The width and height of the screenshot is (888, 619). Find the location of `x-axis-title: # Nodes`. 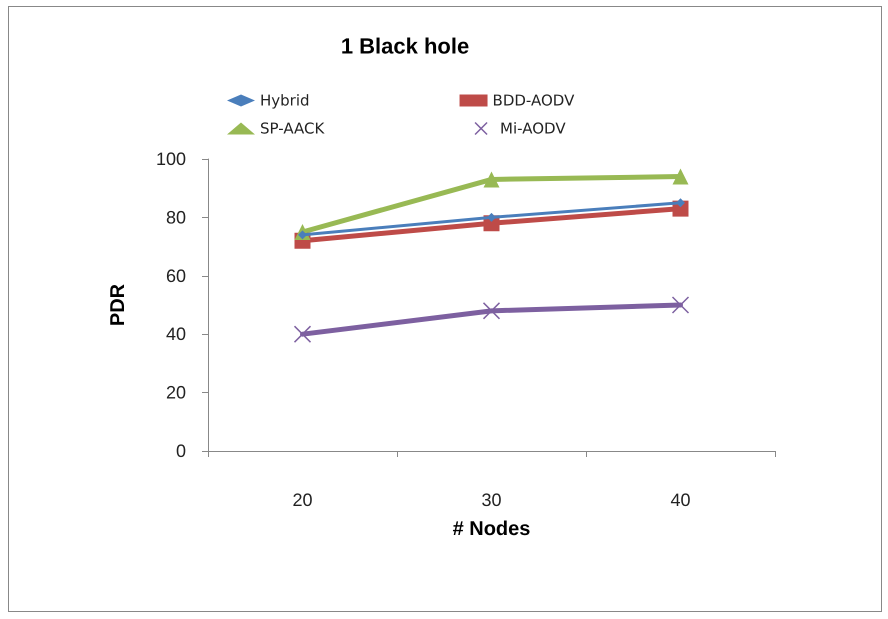

x-axis-title: # Nodes is located at coordinates (491, 529).